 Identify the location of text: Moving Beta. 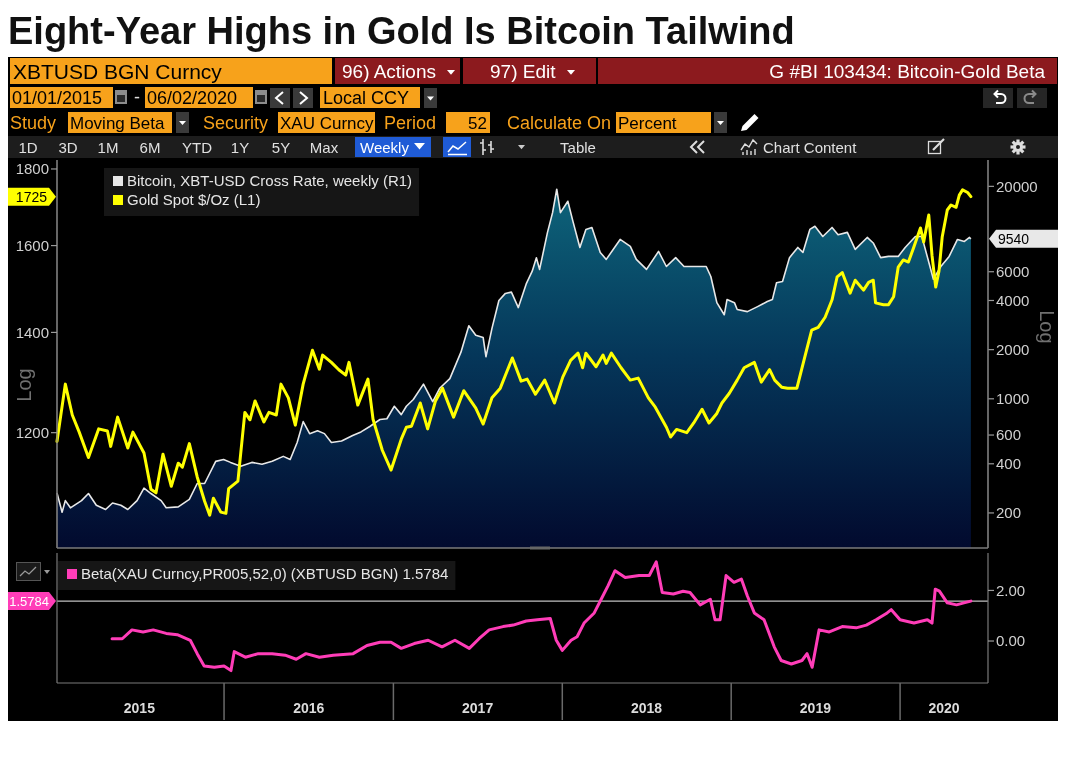
(118, 123).